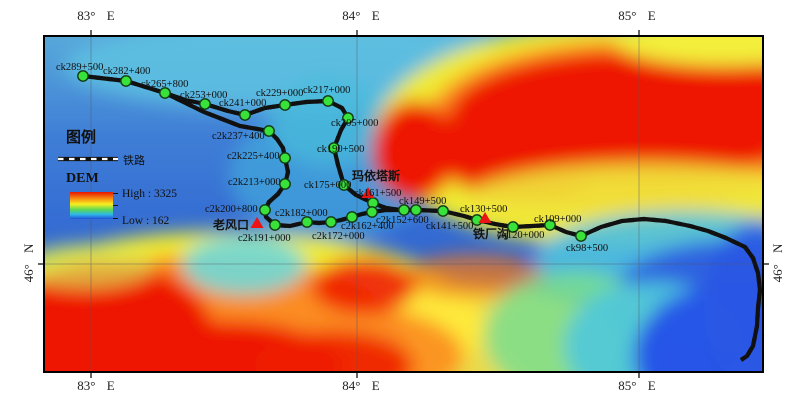 The width and height of the screenshot is (799, 403). Describe the element at coordinates (28, 263) in the screenshot. I see `axis-label-left-46n: 46° N` at that location.